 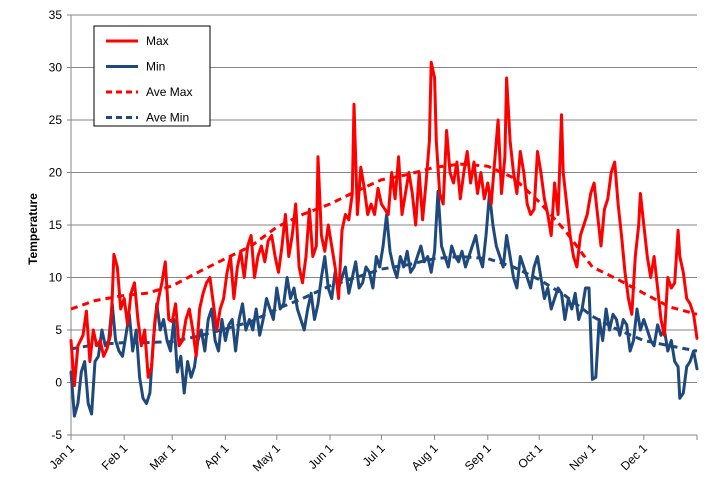 What do you see at coordinates (56, 278) in the screenshot?
I see `y-tick-label: 10` at bounding box center [56, 278].